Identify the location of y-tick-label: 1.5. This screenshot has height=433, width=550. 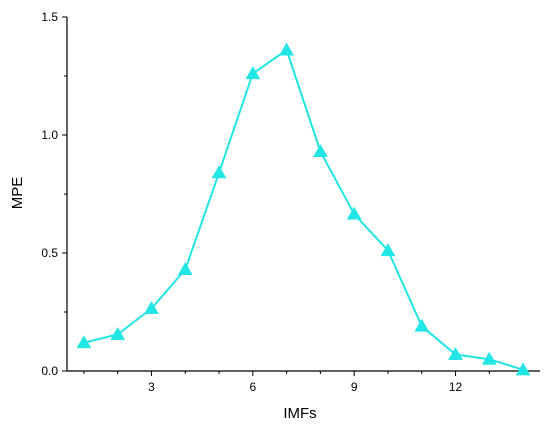
(49, 17).